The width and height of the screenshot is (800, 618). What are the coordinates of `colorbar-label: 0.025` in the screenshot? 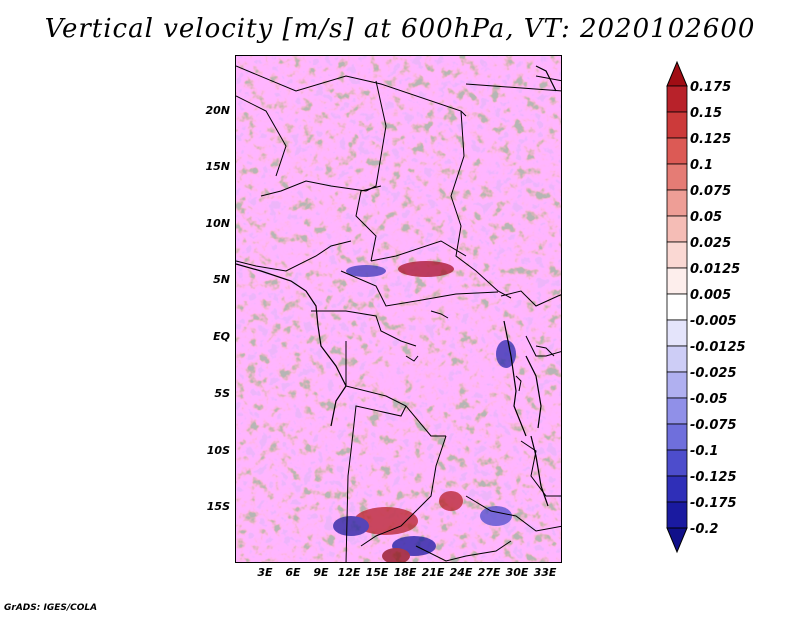 It's located at (711, 243).